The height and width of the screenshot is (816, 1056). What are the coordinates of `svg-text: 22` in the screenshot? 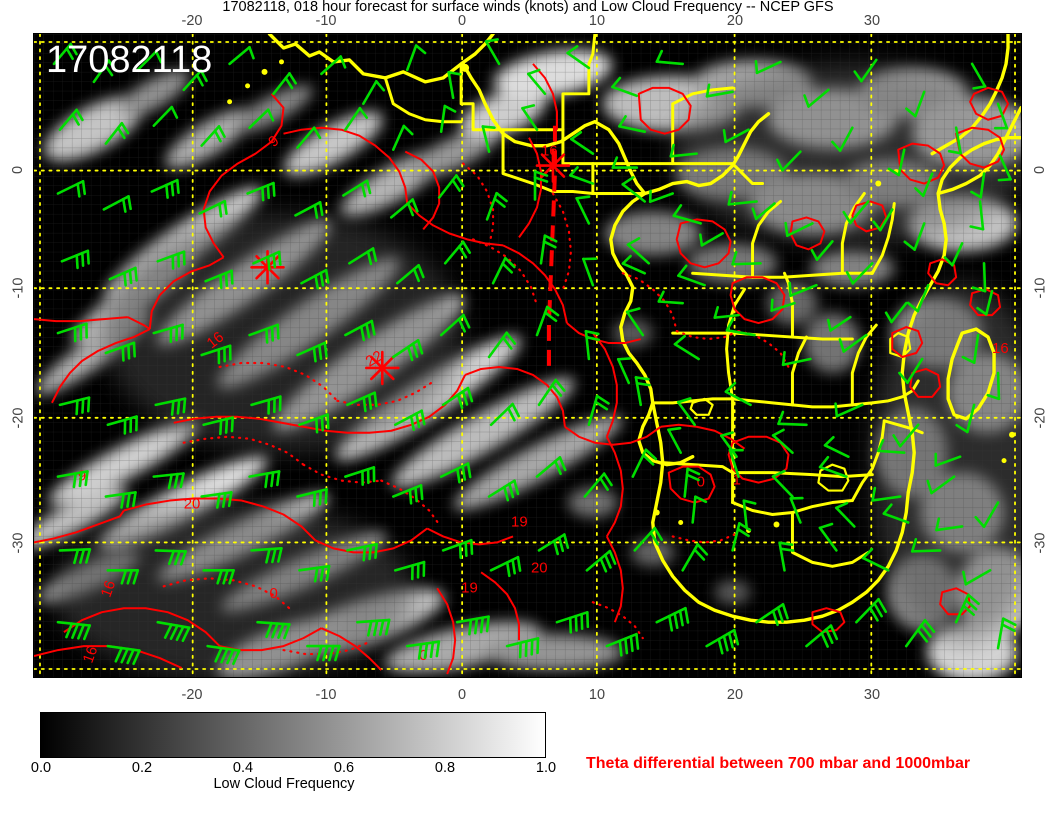 It's located at (374, 358).